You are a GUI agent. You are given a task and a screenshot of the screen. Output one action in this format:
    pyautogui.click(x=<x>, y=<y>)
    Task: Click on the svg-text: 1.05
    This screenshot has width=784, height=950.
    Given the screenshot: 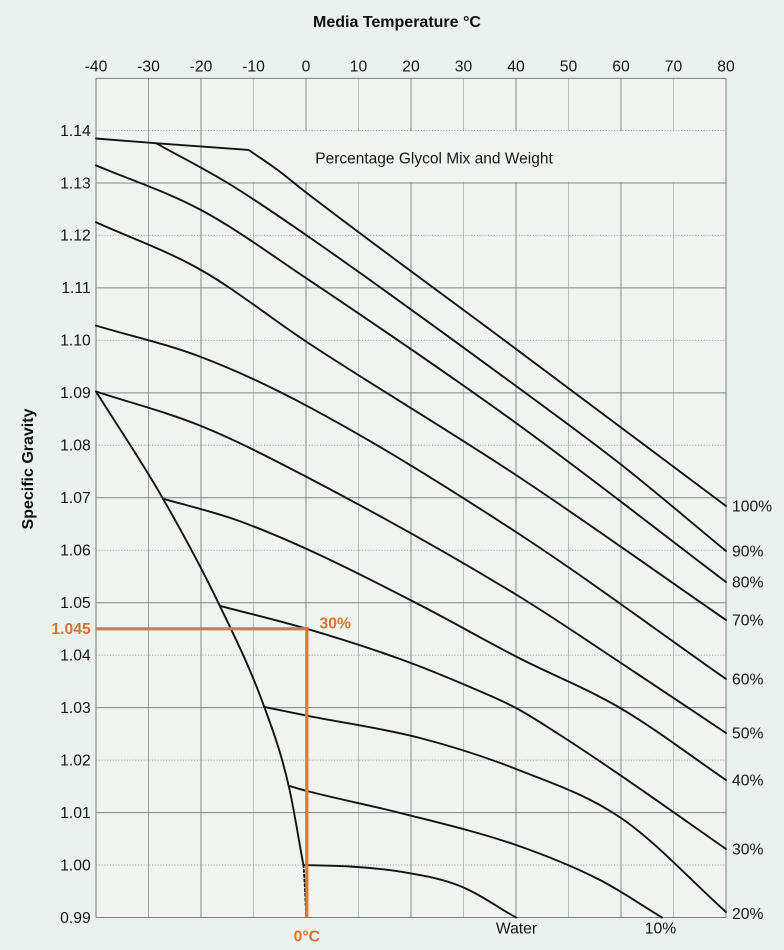 What is the action you would take?
    pyautogui.click(x=75, y=603)
    